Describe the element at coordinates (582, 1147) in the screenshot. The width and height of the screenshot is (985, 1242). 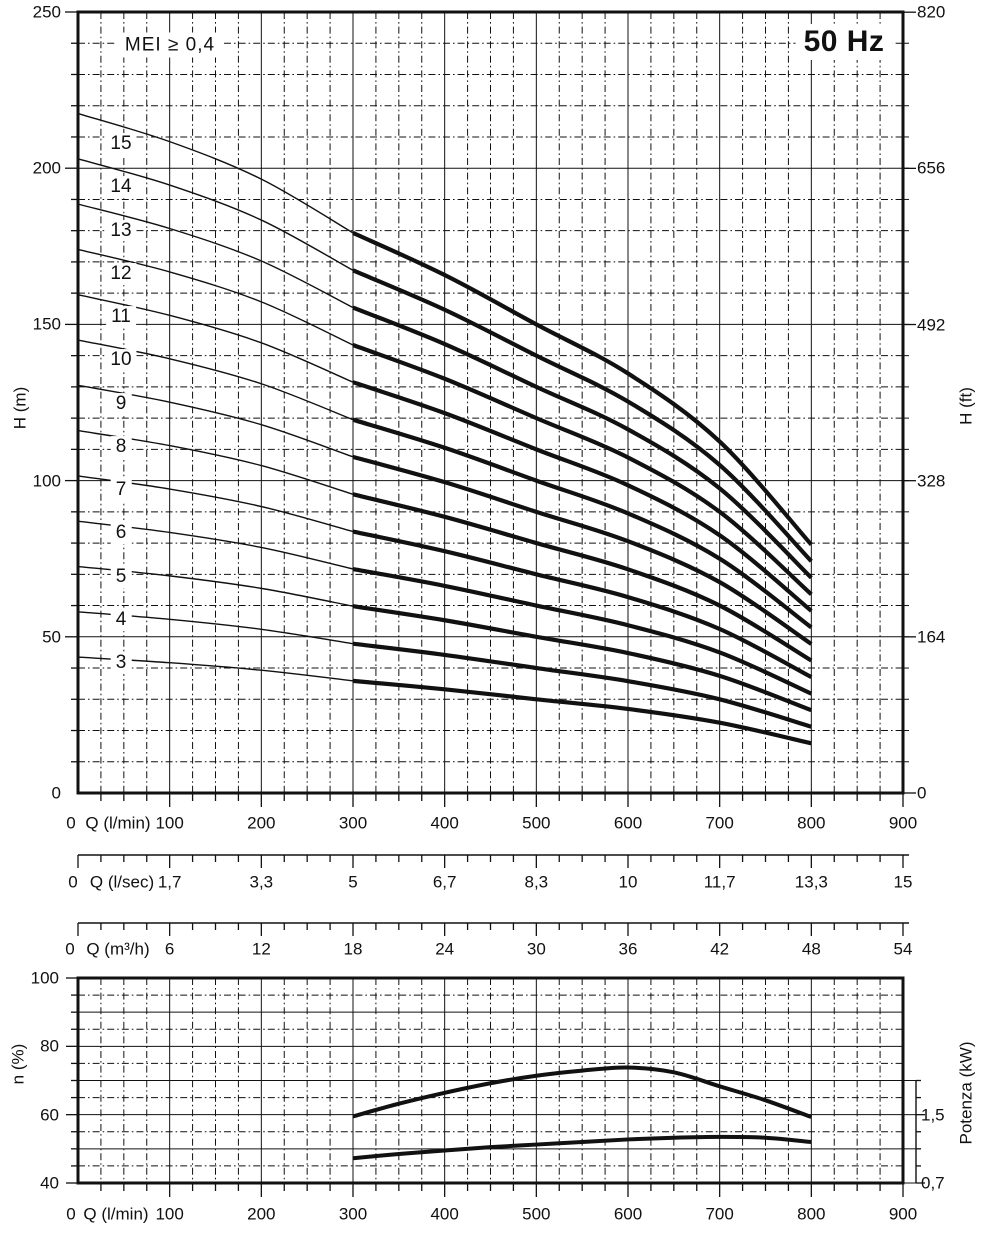
I see `power-curve` at that location.